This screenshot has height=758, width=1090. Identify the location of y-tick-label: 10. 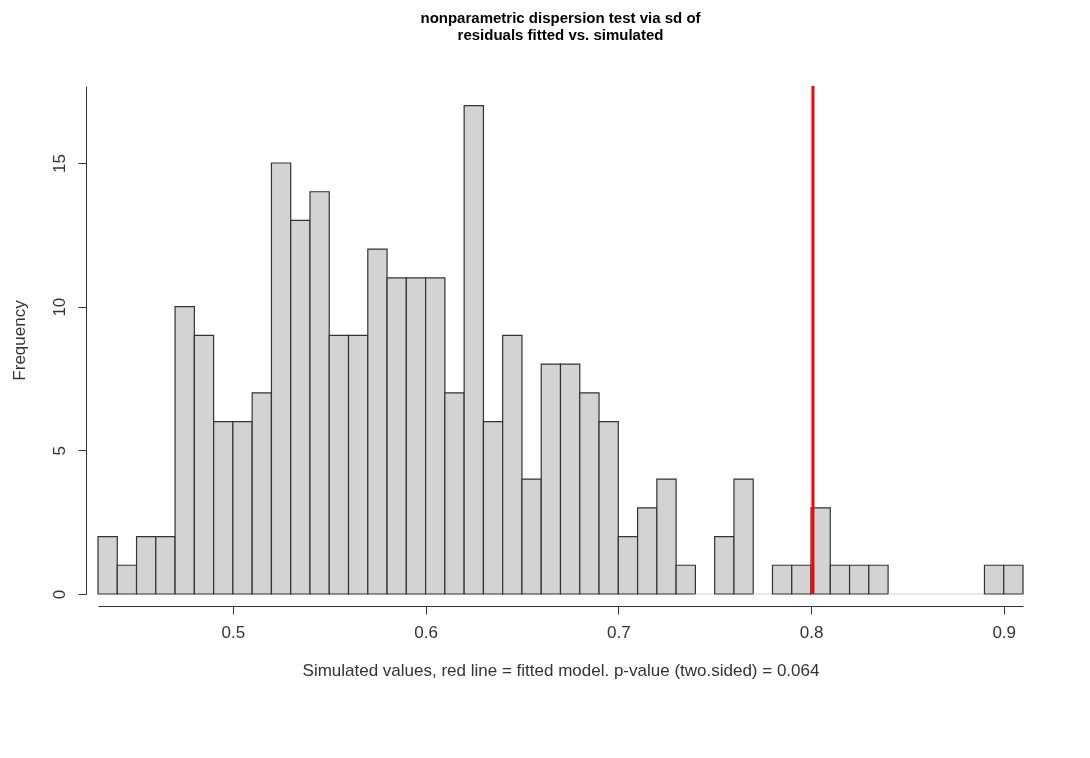
(59, 307).